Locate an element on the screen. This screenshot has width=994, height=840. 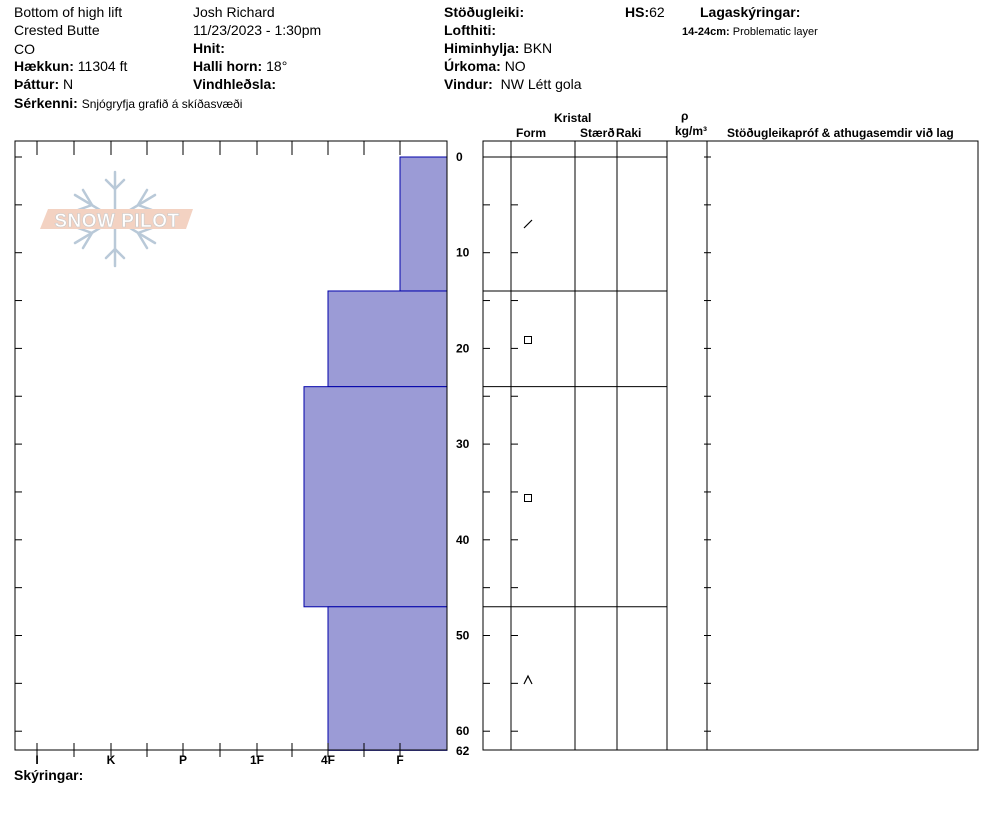
logo-text: SNOW PILOT is located at coordinates (116, 221).